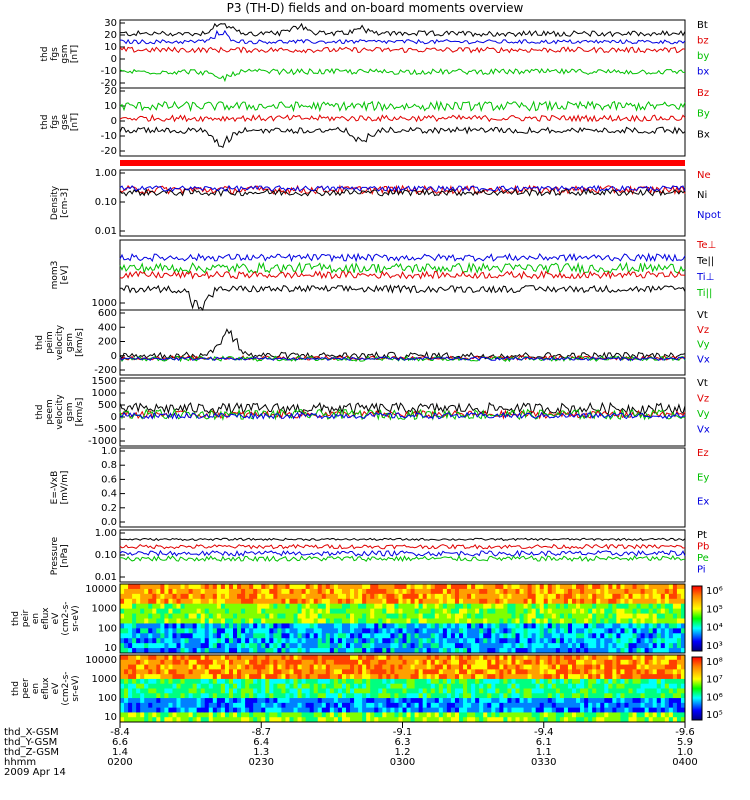 The width and height of the screenshot is (750, 800). What do you see at coordinates (31, 732) in the screenshot?
I see `x-row-label: thd_X-GSM` at bounding box center [31, 732].